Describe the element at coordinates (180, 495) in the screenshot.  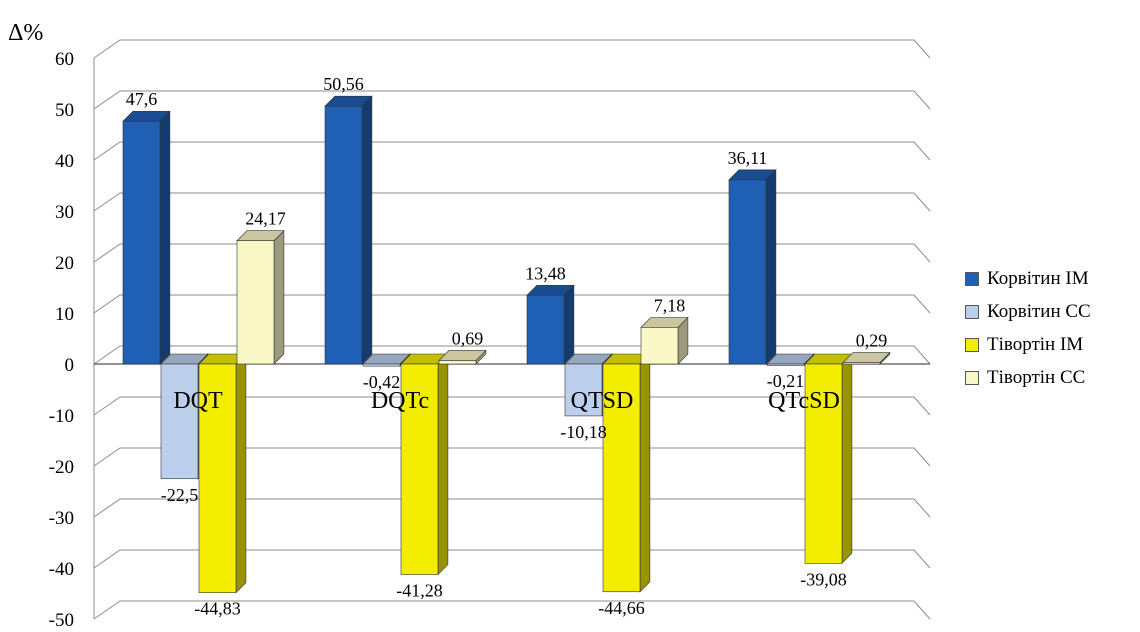
I see `data-label: -22,5` at that location.